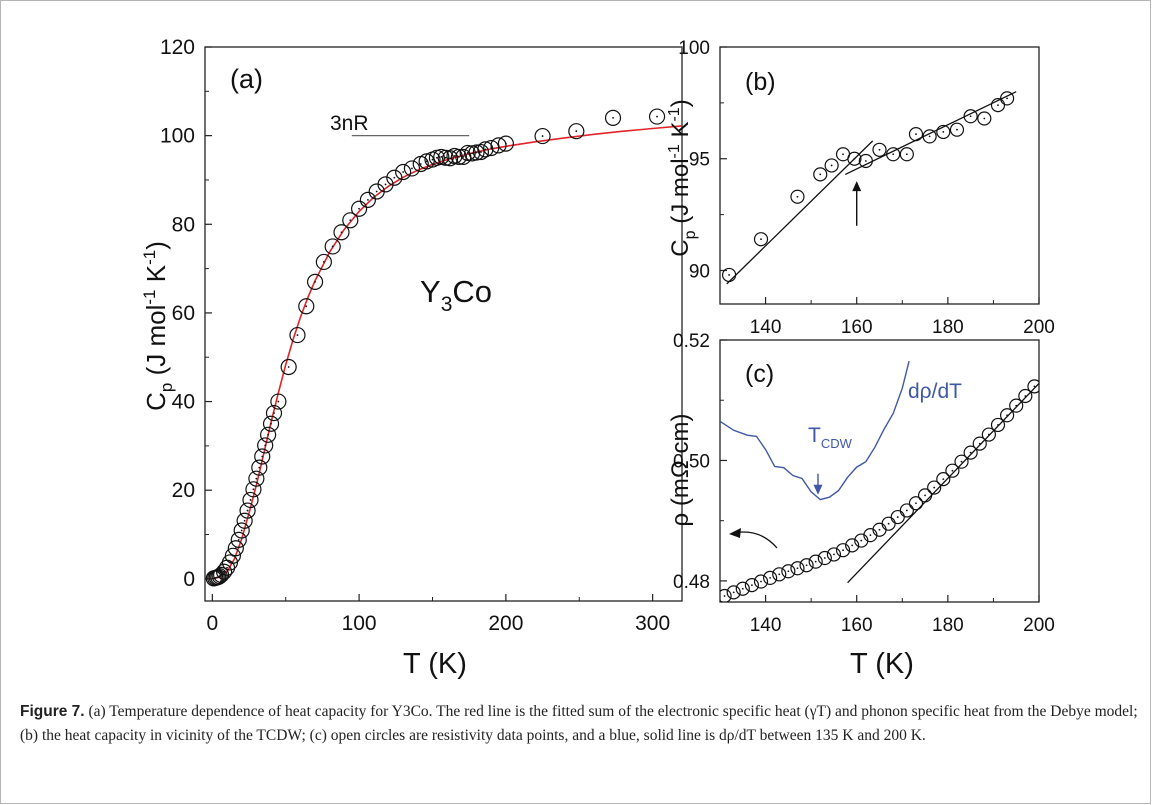 The image size is (1152, 805). What do you see at coordinates (691, 461) in the screenshot?
I see `y-tick-label: 0.50` at bounding box center [691, 461].